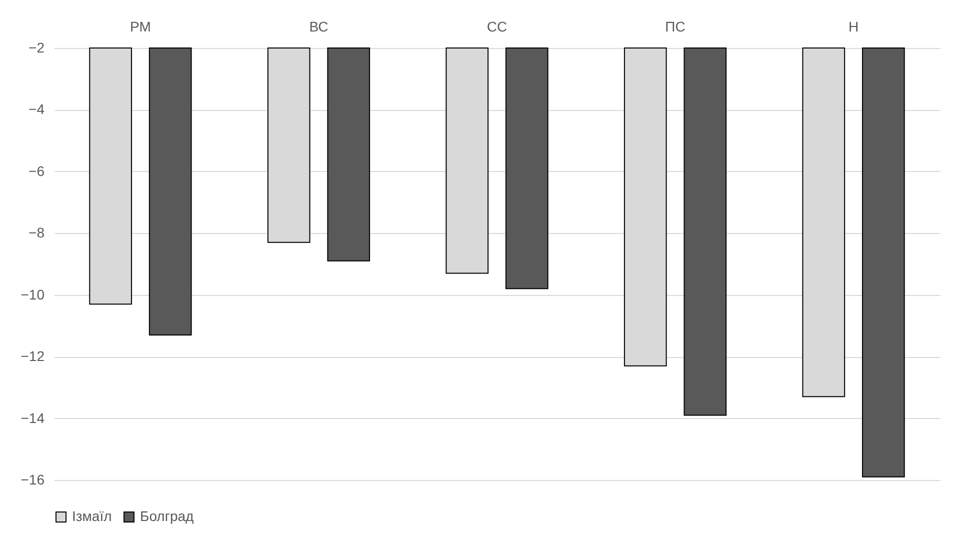 Image resolution: width=958 pixels, height=539 pixels. Describe the element at coordinates (497, 26) in the screenshot. I see `x-tick-label: СС` at that location.